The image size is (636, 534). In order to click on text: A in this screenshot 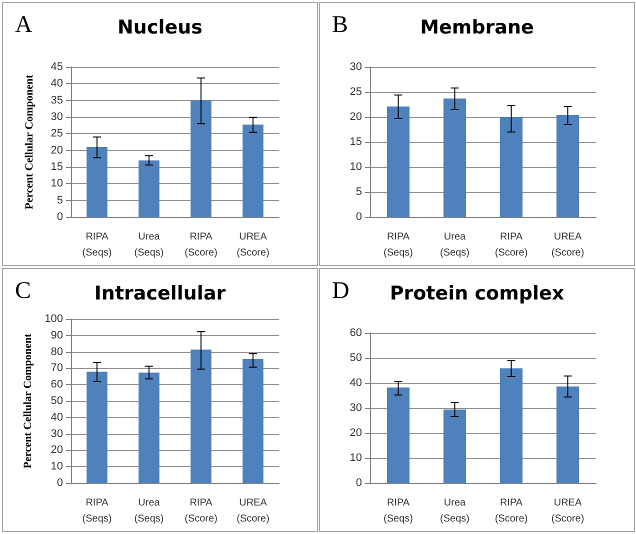, I will do `click(24, 25)`.